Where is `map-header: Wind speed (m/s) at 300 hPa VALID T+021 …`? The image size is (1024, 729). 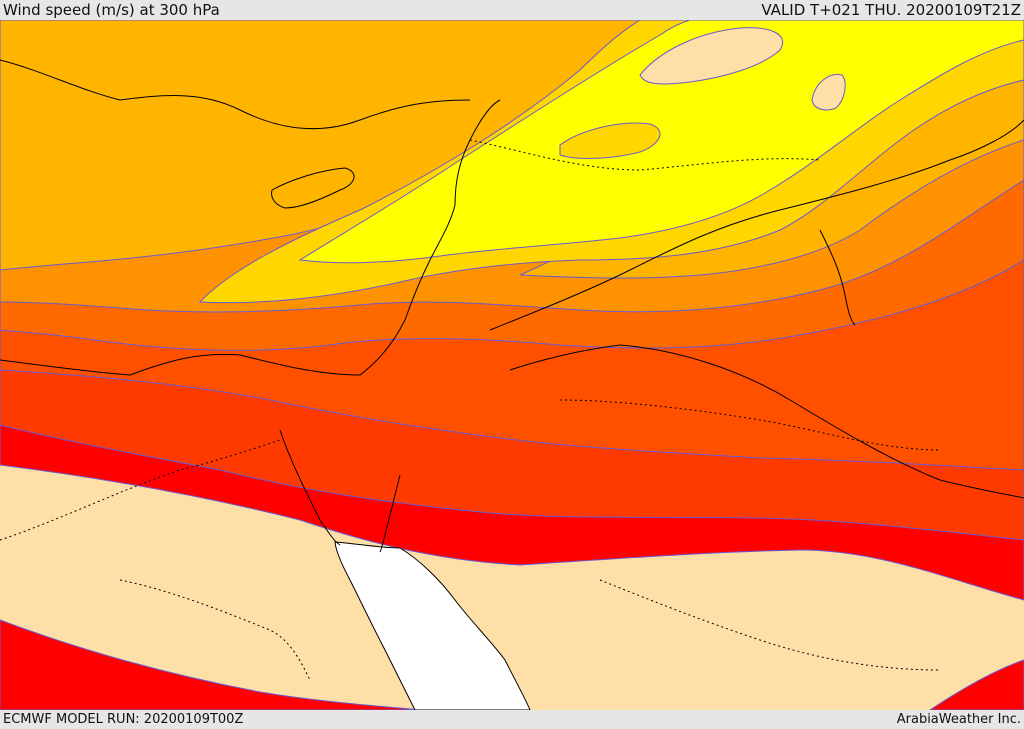
map-header: Wind speed (m/s) at 300 hPa VALID T+021 … is located at coordinates (512, 10).